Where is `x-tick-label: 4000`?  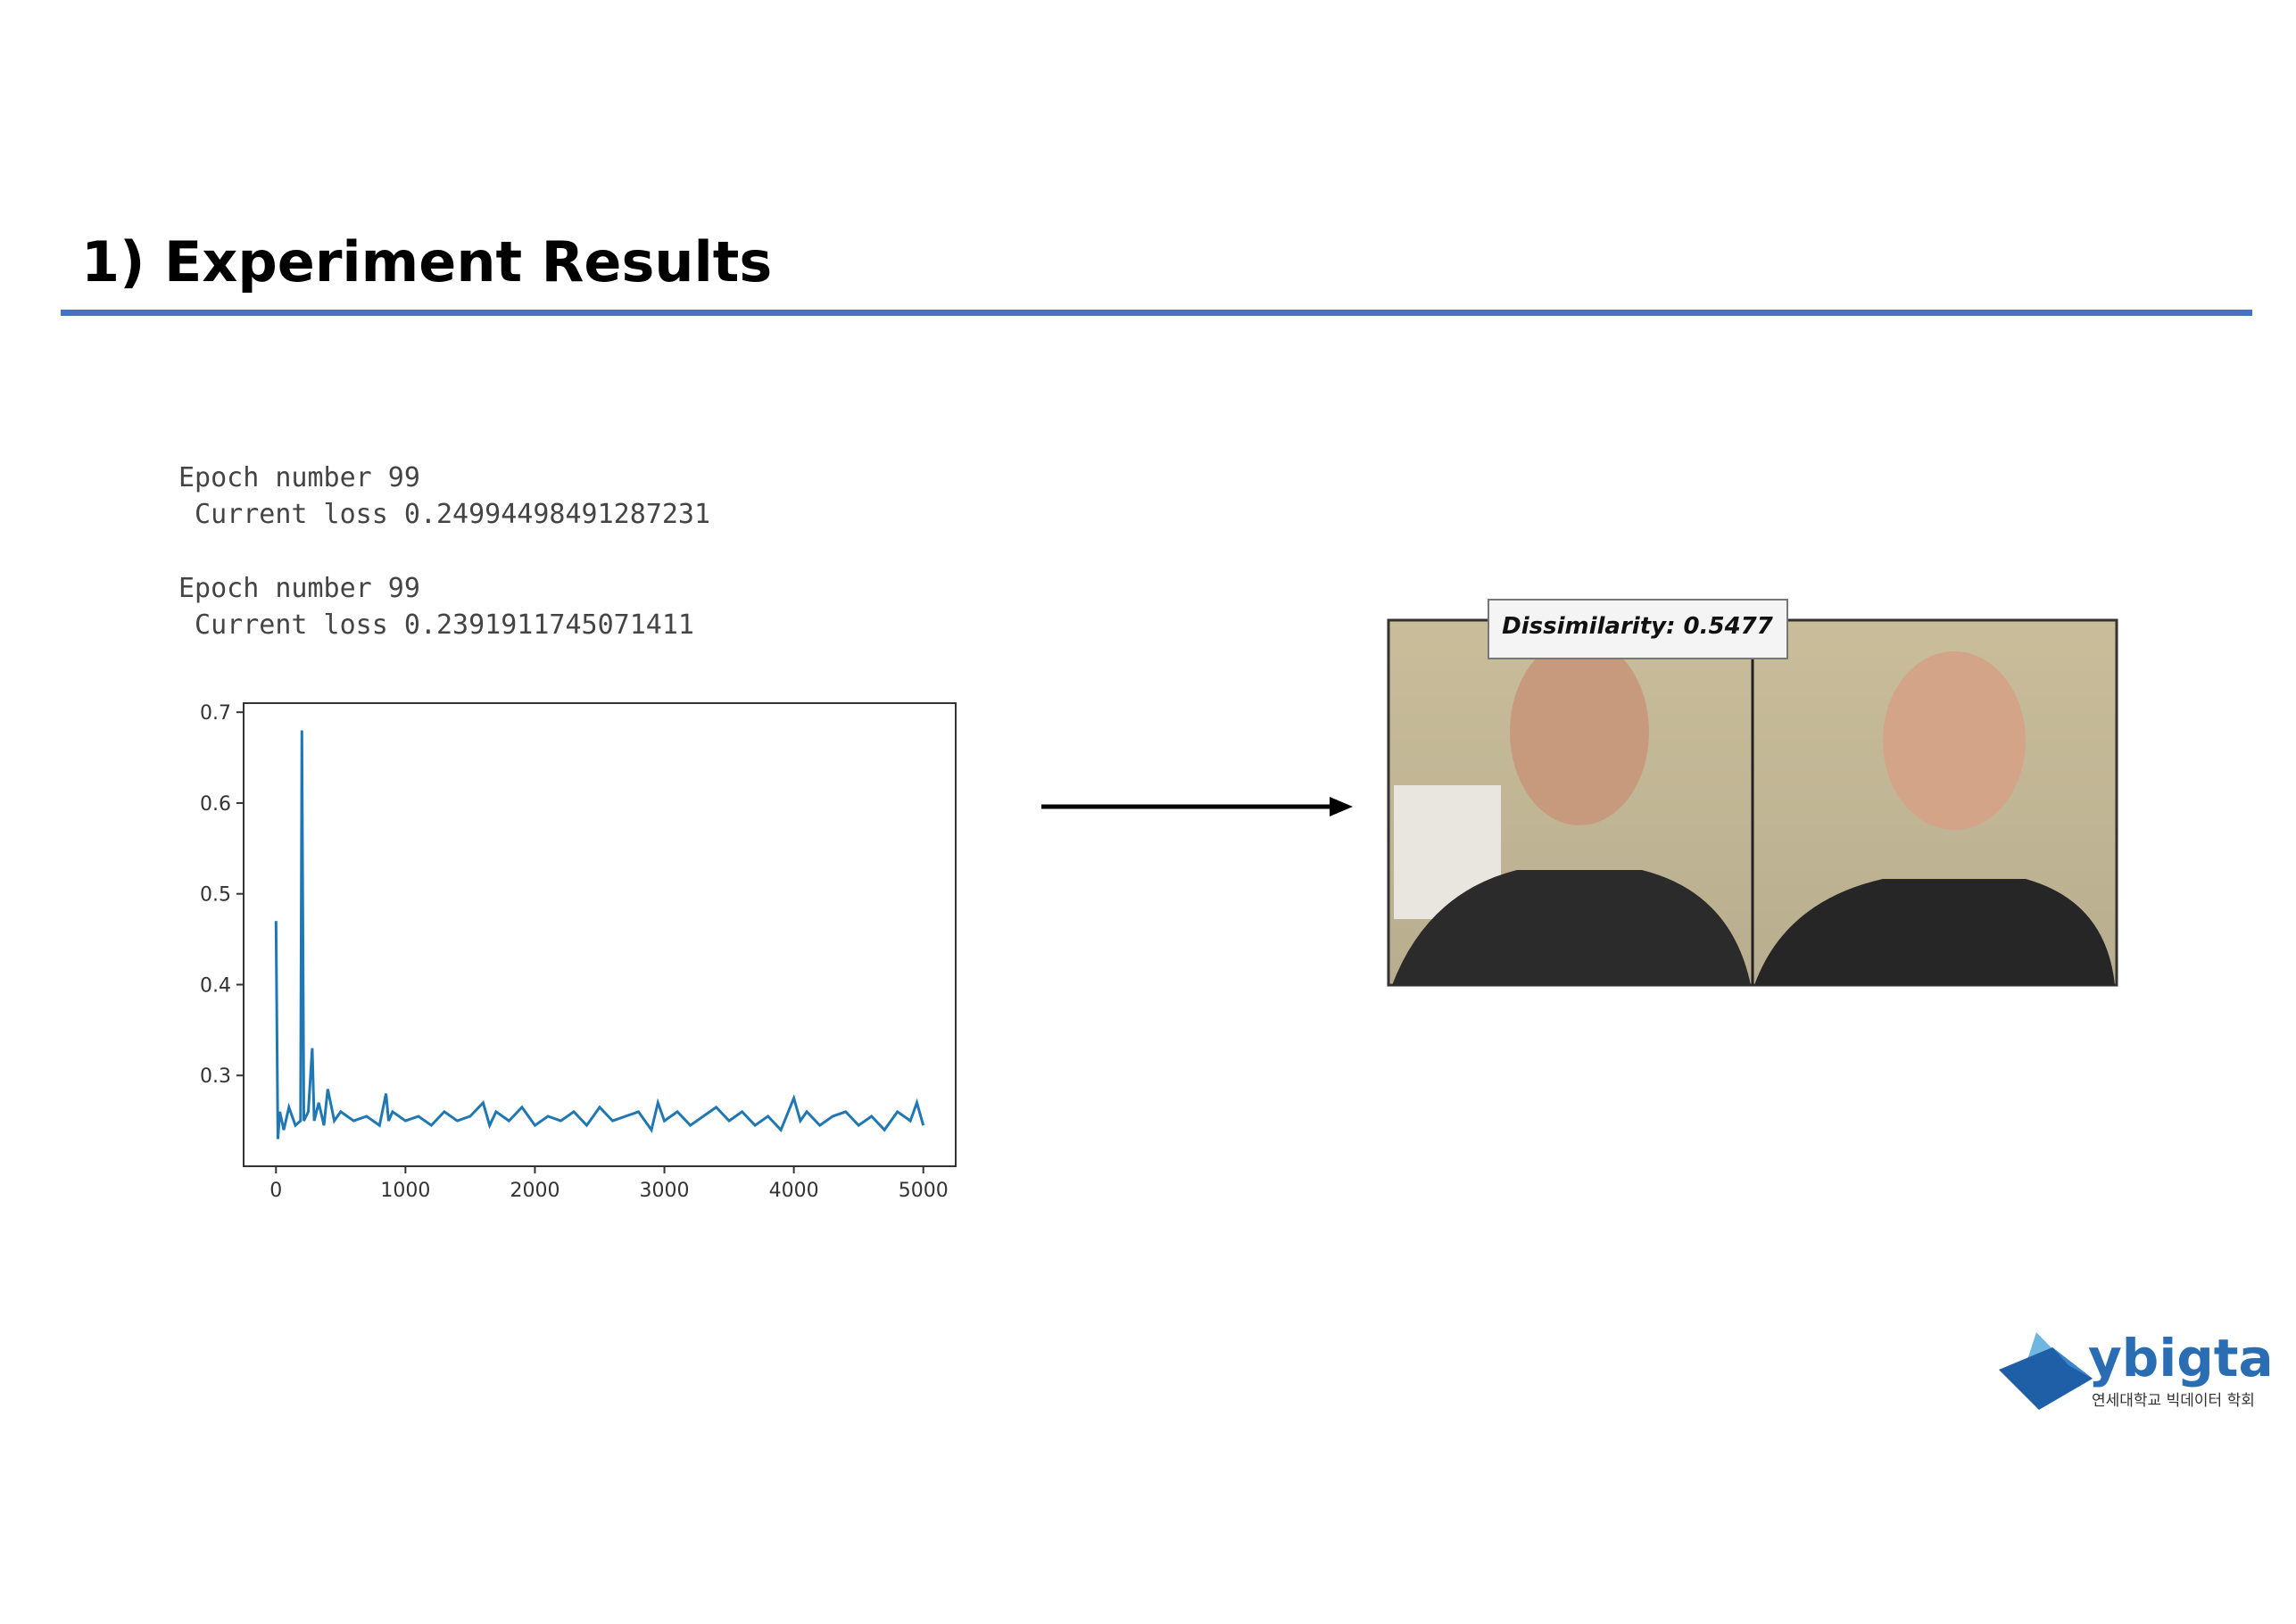 x-tick-label: 4000 is located at coordinates (794, 1191).